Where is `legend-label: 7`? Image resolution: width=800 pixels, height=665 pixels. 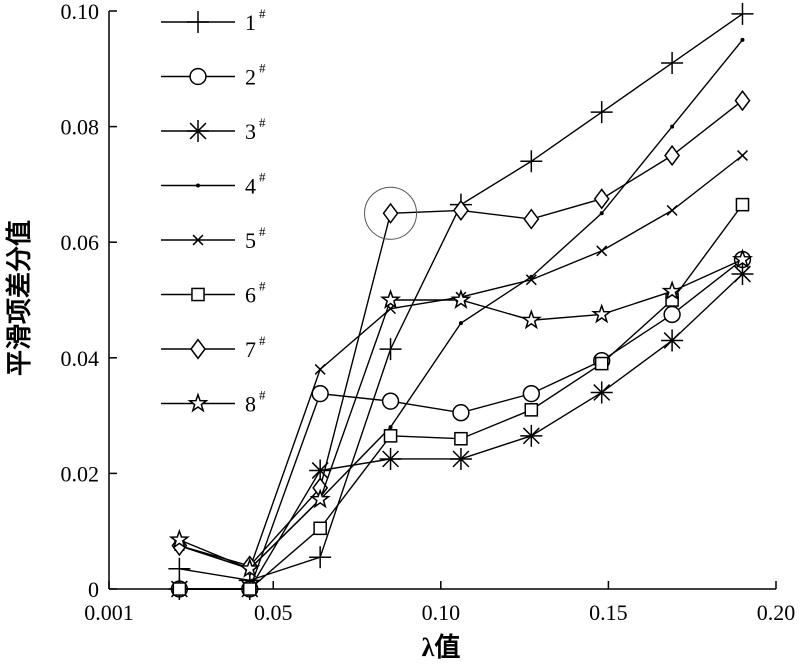 legend-label: 7 is located at coordinates (250, 349).